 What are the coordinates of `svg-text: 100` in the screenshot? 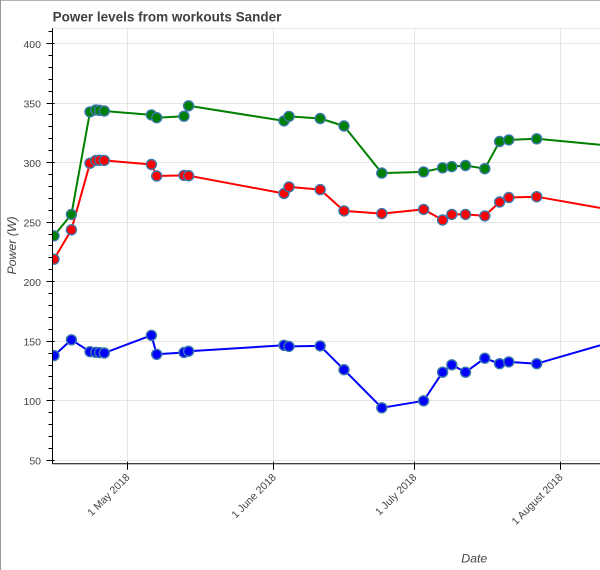 It's located at (32, 402).